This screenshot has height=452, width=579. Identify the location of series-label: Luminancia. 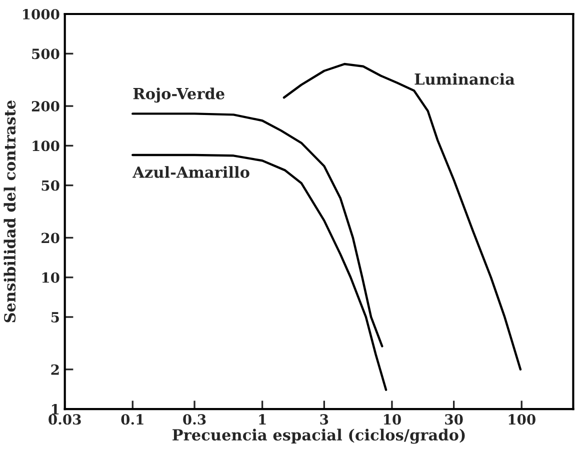
(464, 79).